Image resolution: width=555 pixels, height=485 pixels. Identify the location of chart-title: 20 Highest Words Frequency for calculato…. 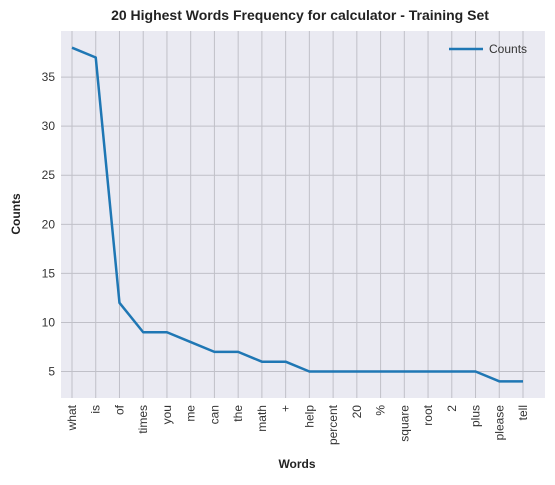
(300, 15).